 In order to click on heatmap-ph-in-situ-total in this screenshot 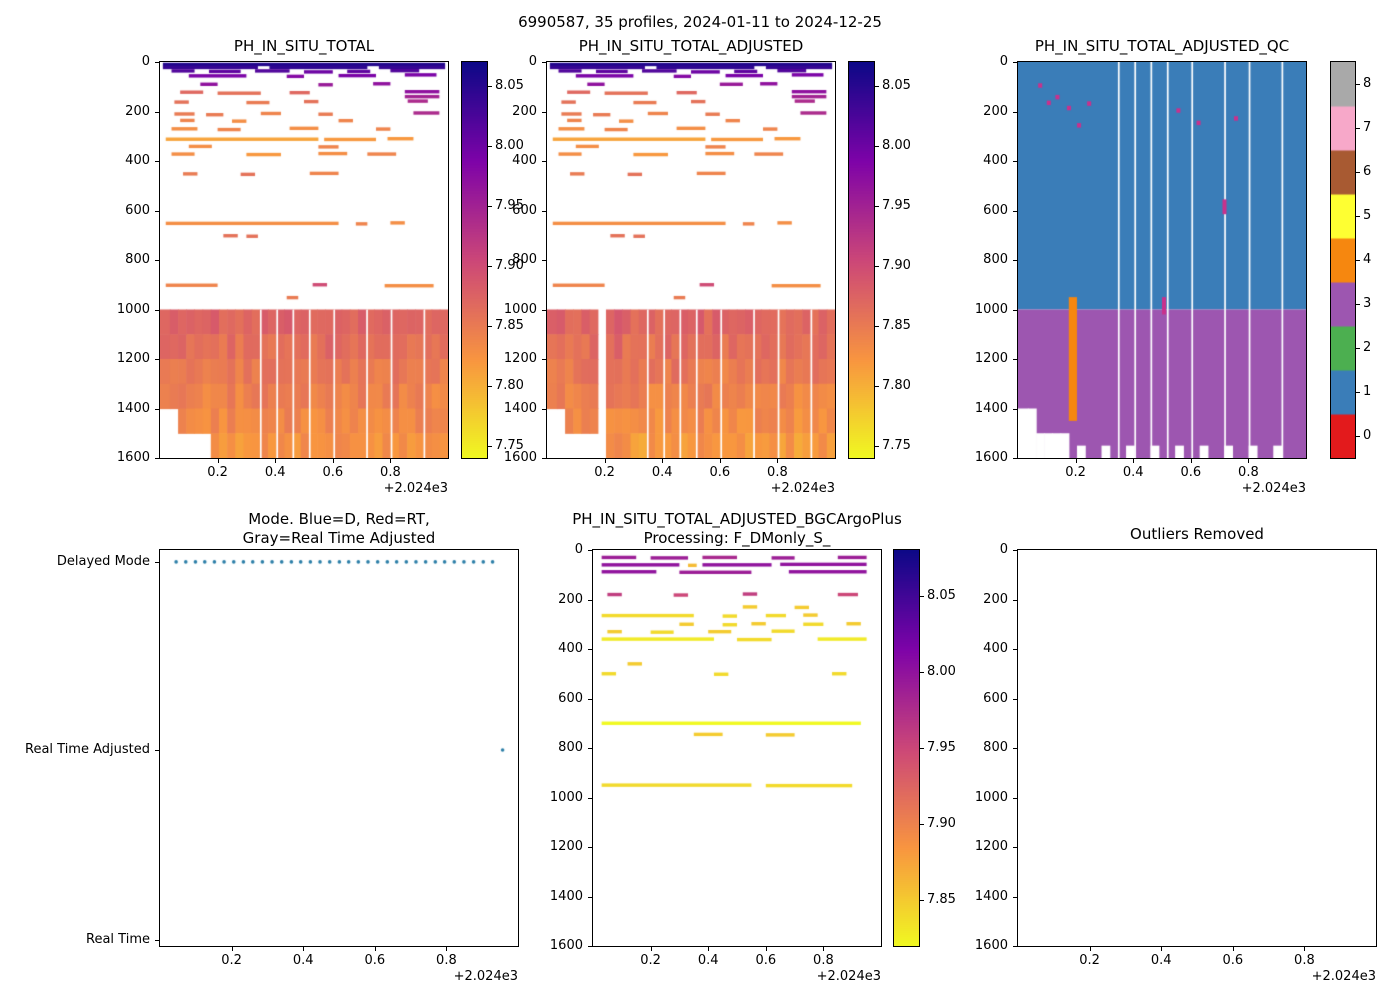, I will do `click(304, 260)`.